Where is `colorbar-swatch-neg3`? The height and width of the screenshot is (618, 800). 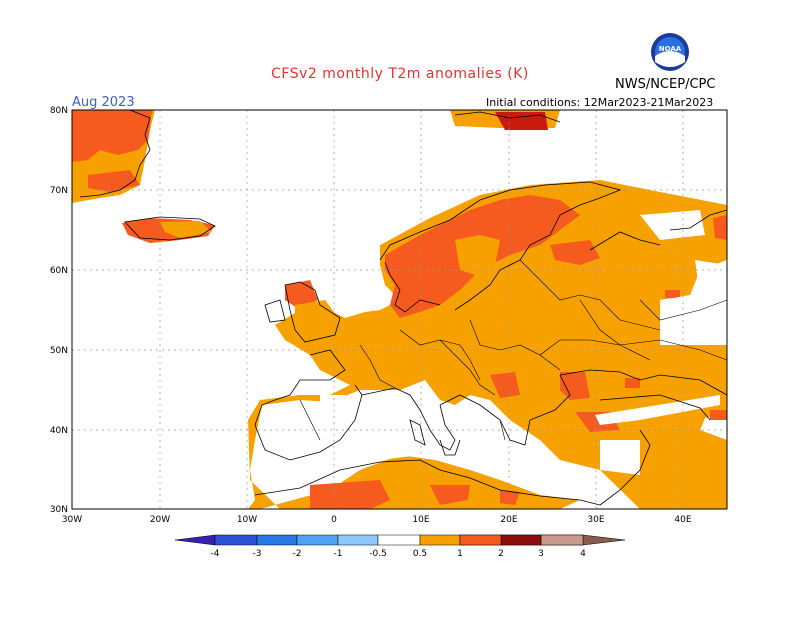 colorbar-swatch-neg3 is located at coordinates (277, 540).